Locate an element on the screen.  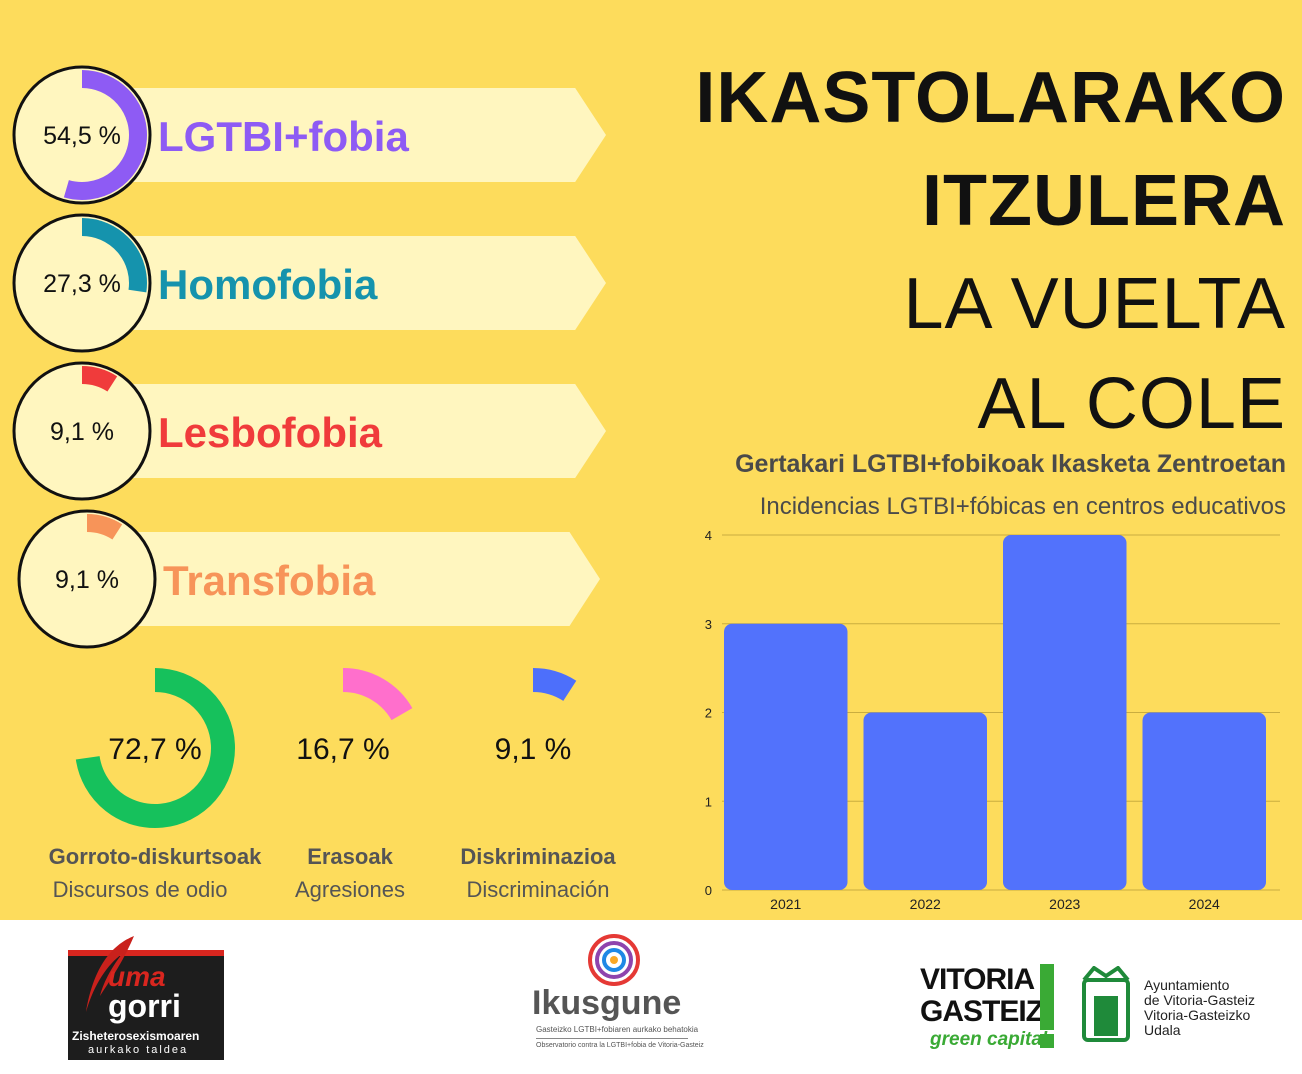
y-tick-label: 1 is located at coordinates (708, 801).